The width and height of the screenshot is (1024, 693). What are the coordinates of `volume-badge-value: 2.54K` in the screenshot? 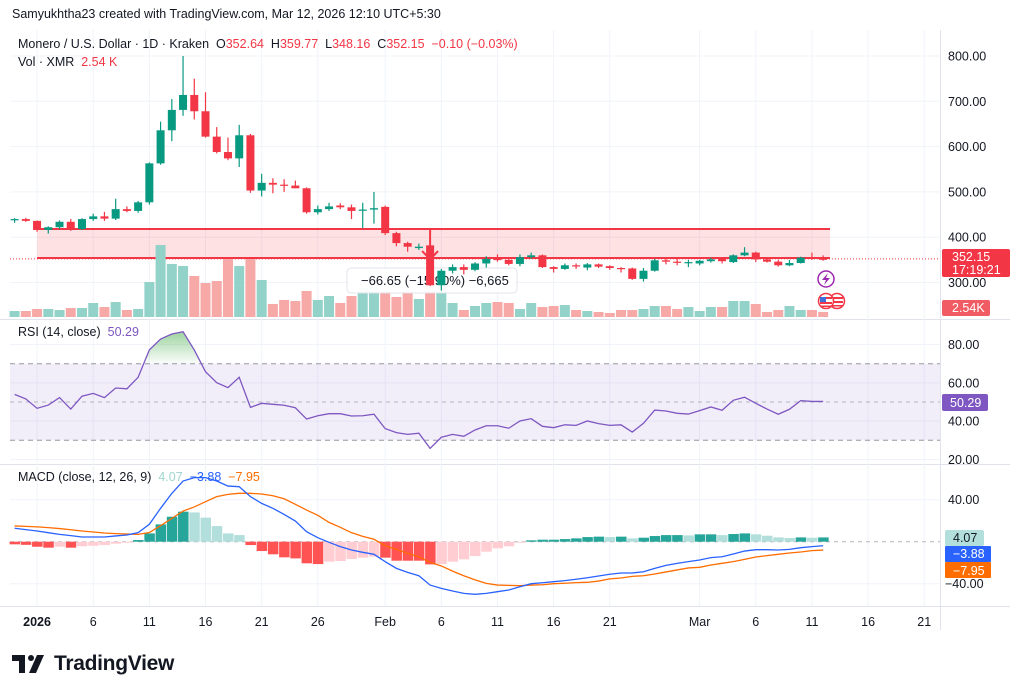 It's located at (968, 308).